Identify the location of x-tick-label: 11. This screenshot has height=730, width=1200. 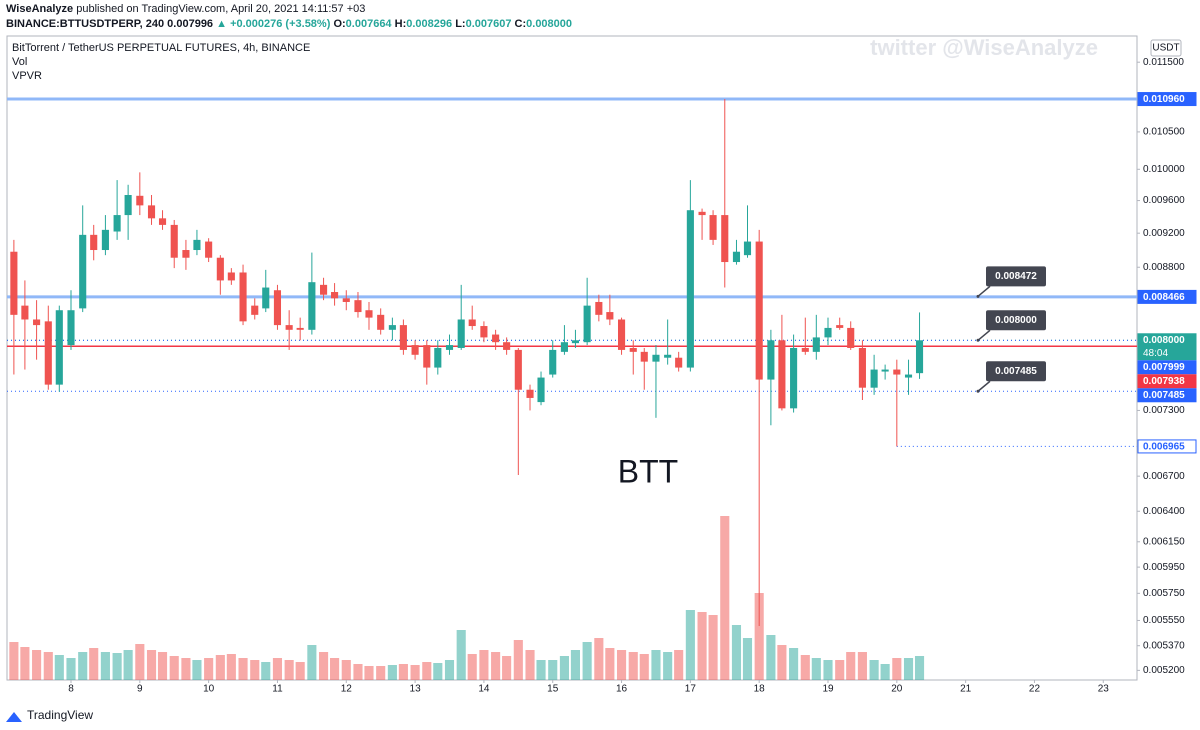
(277, 689).